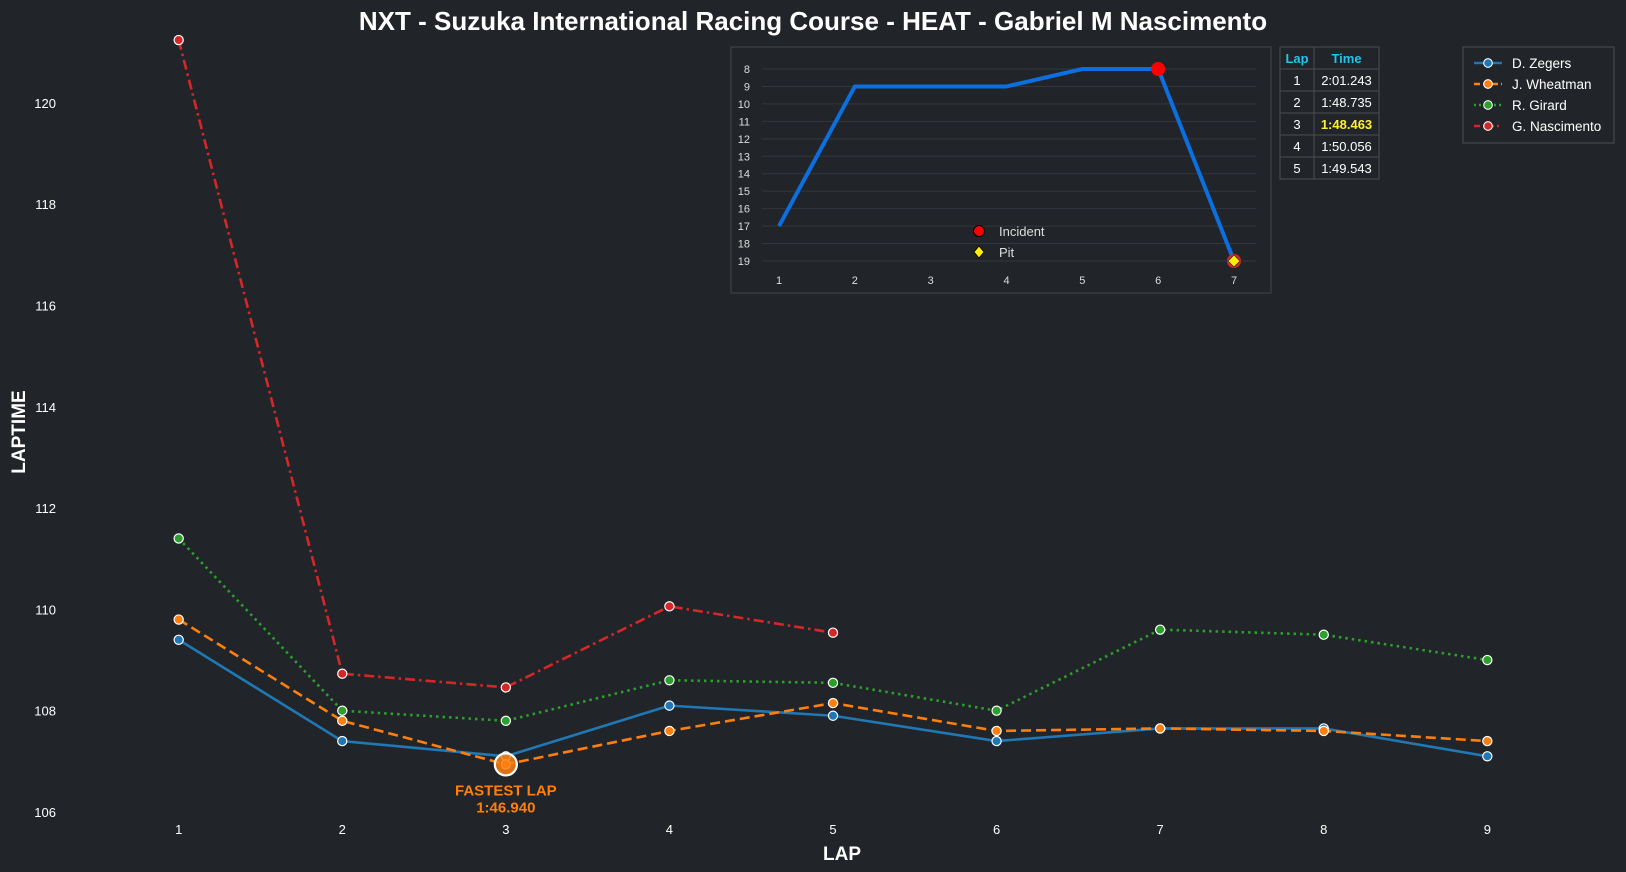  What do you see at coordinates (1296, 124) in the screenshot?
I see `lap-table-cell-lap: 3` at bounding box center [1296, 124].